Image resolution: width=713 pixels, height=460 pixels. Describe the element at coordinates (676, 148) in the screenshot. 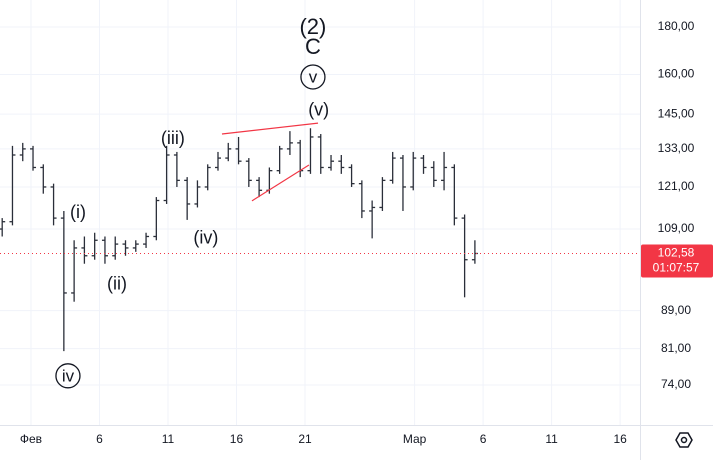

I see `y-tick-label: 133,00` at that location.